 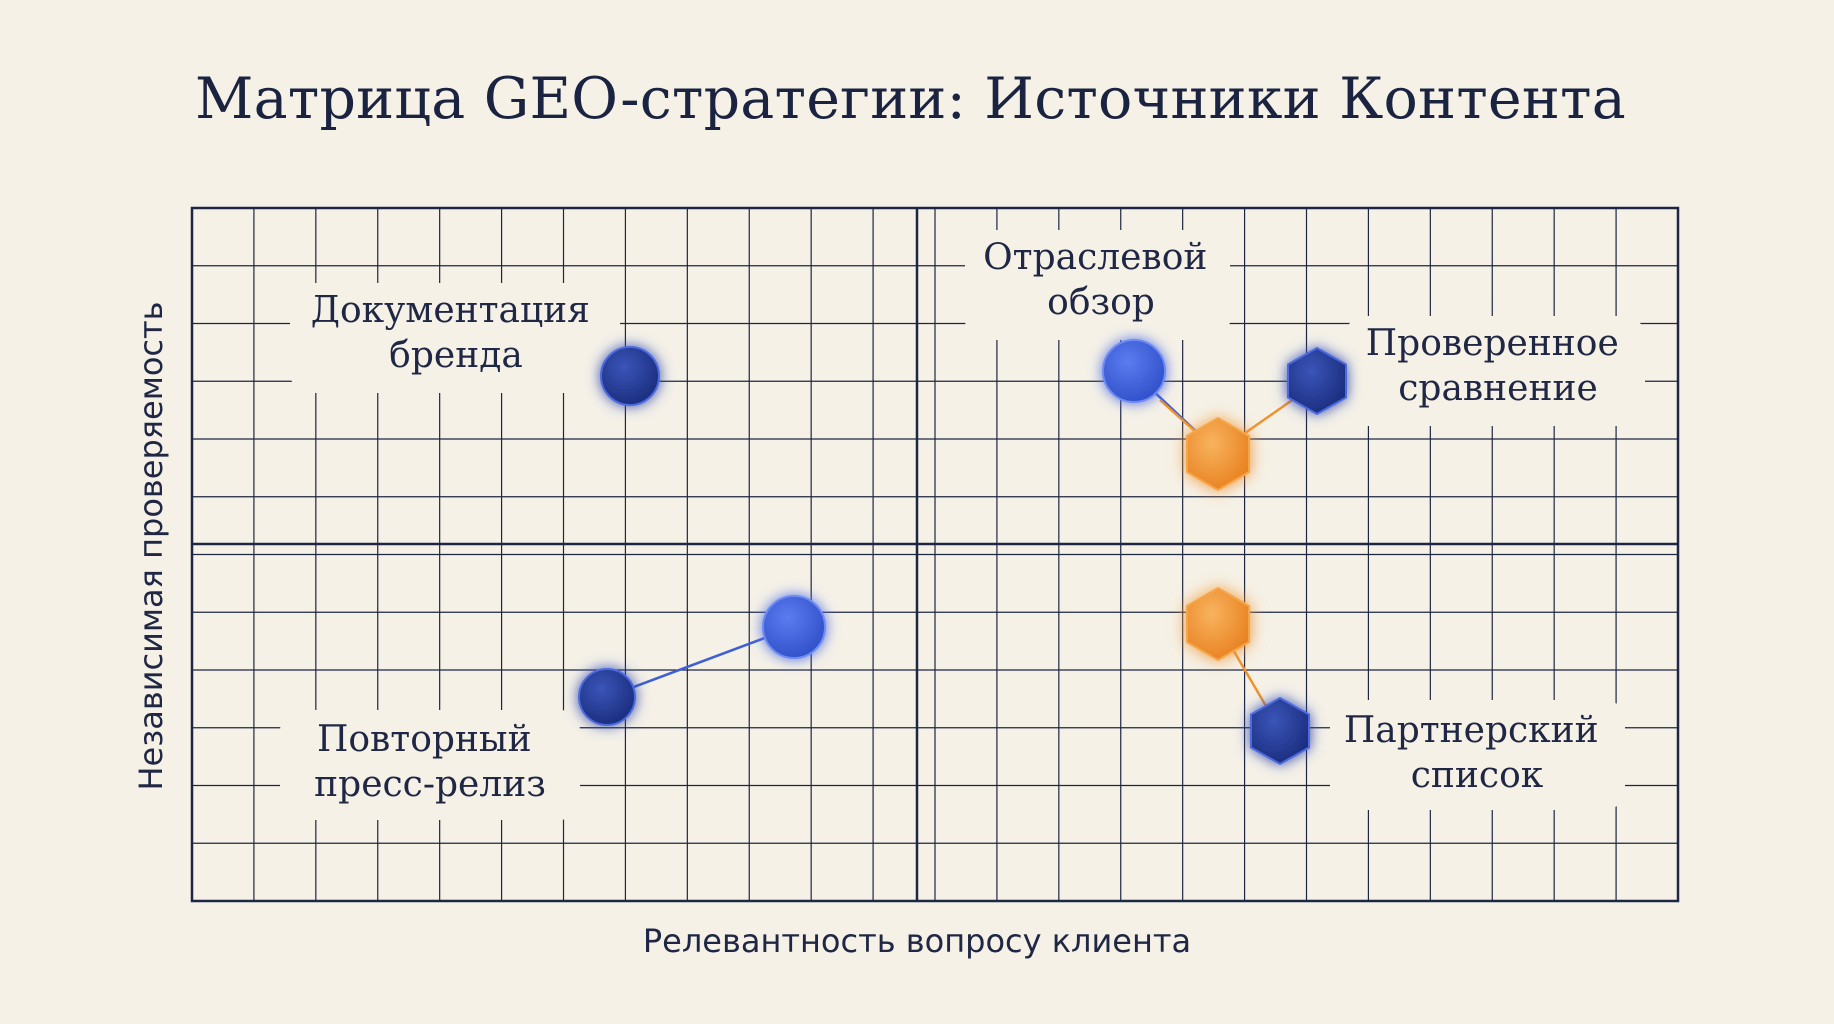 What do you see at coordinates (607, 697) in the screenshot?
I see `node-press-a` at bounding box center [607, 697].